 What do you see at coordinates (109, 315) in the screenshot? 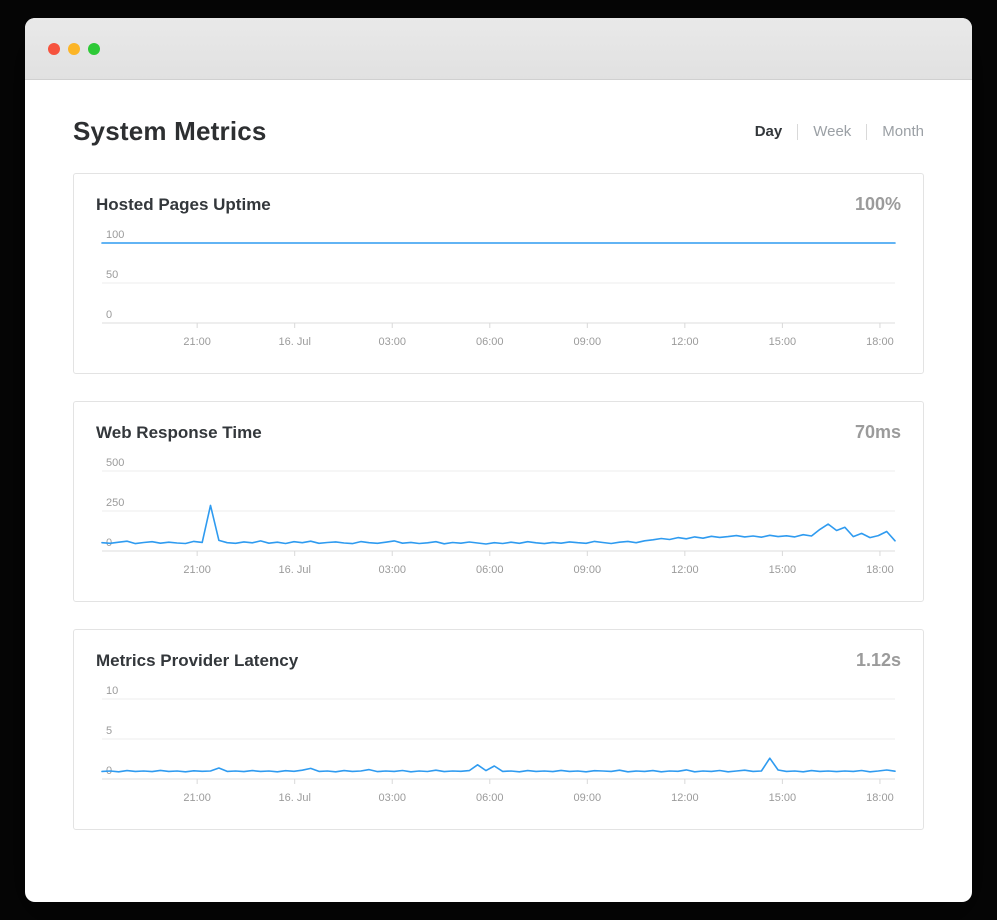
I see `y-tick-label: 0` at bounding box center [109, 315].